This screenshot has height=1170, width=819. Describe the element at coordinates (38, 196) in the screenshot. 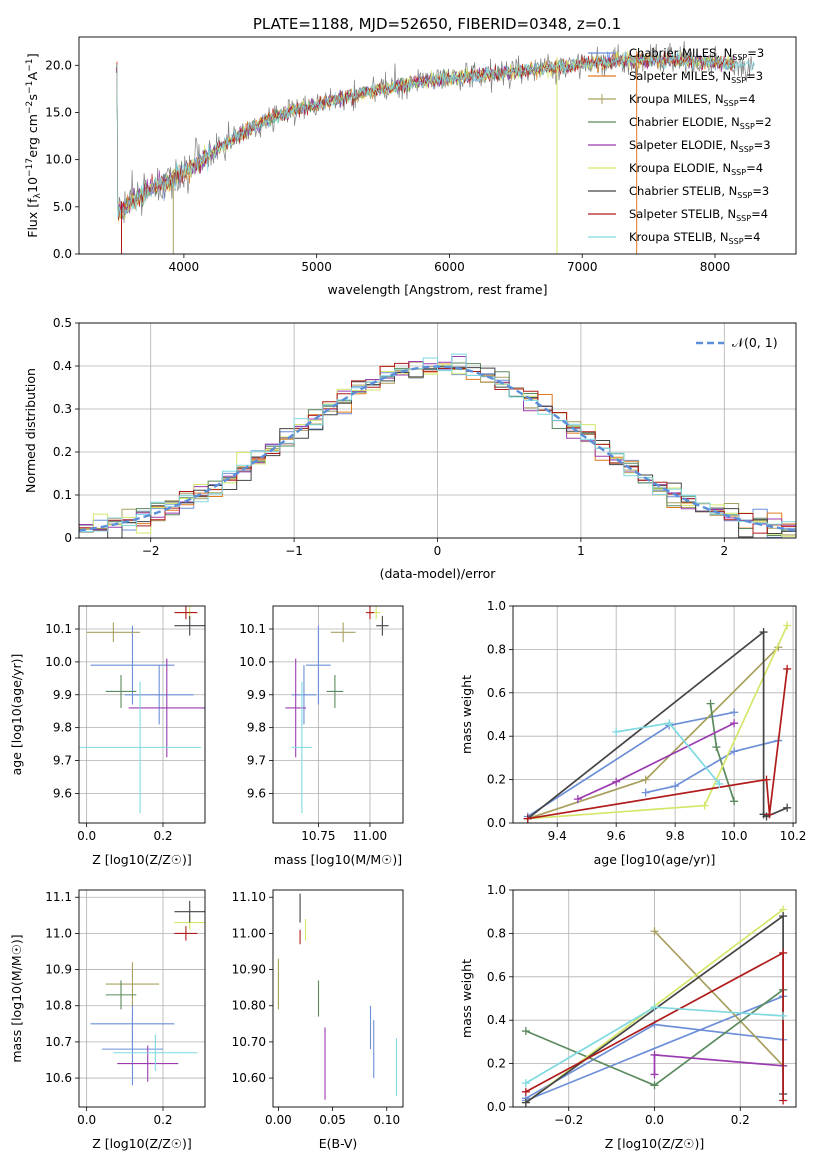

I see `y-label-part: λ` at that location.